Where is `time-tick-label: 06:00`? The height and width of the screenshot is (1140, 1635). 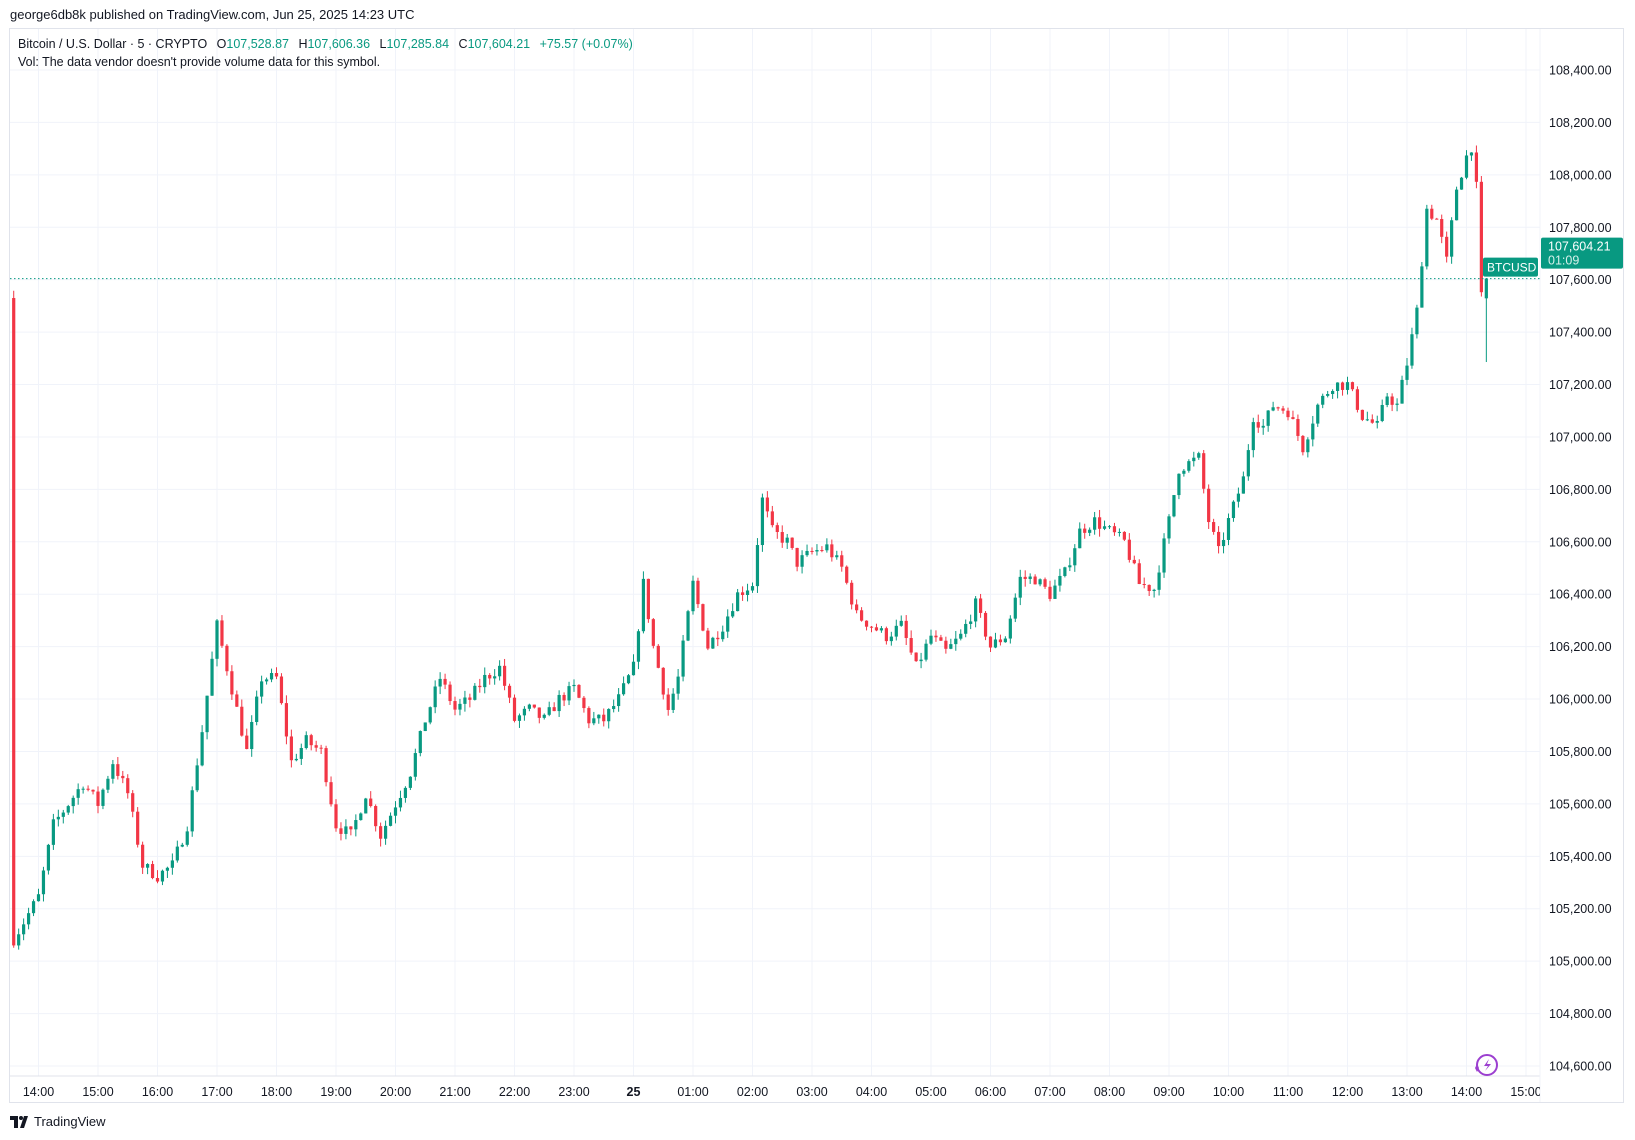
time-tick-label: 06:00 is located at coordinates (990, 1092).